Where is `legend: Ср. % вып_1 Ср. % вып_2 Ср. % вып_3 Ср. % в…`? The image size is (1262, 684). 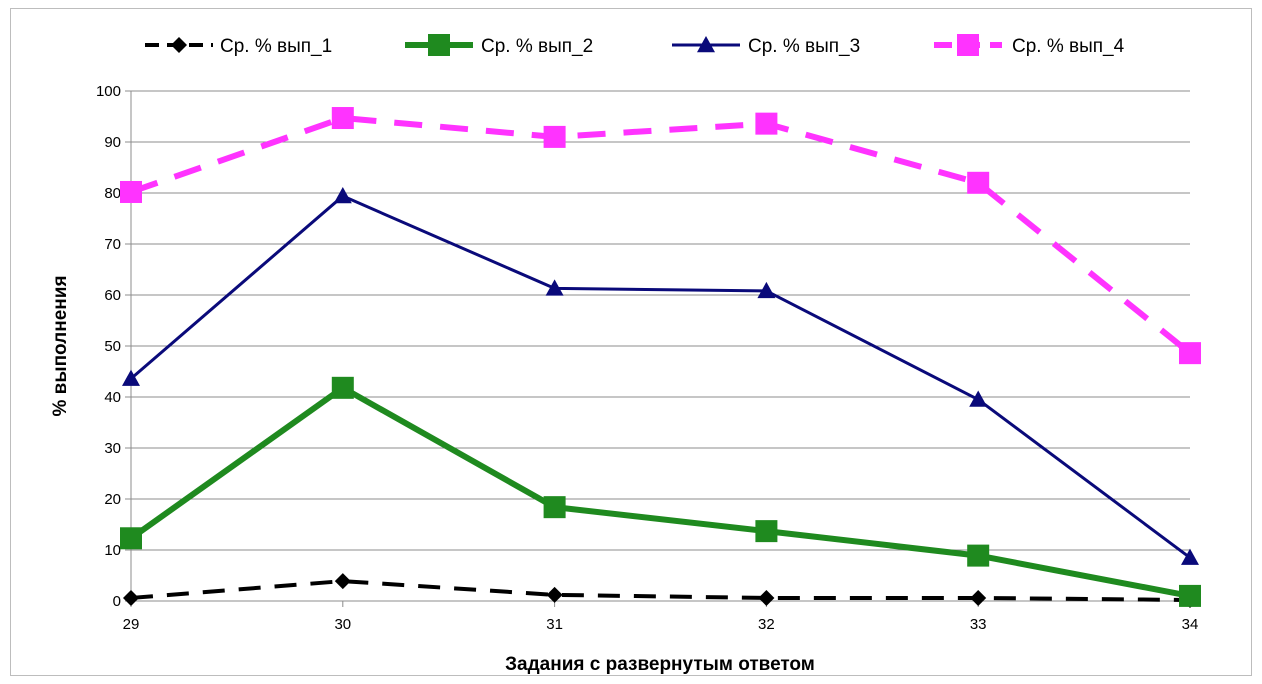
legend: Ср. % вып_1 Ср. % вып_2 Ср. % вып_3 Ср. % в… is located at coordinates (635, 45).